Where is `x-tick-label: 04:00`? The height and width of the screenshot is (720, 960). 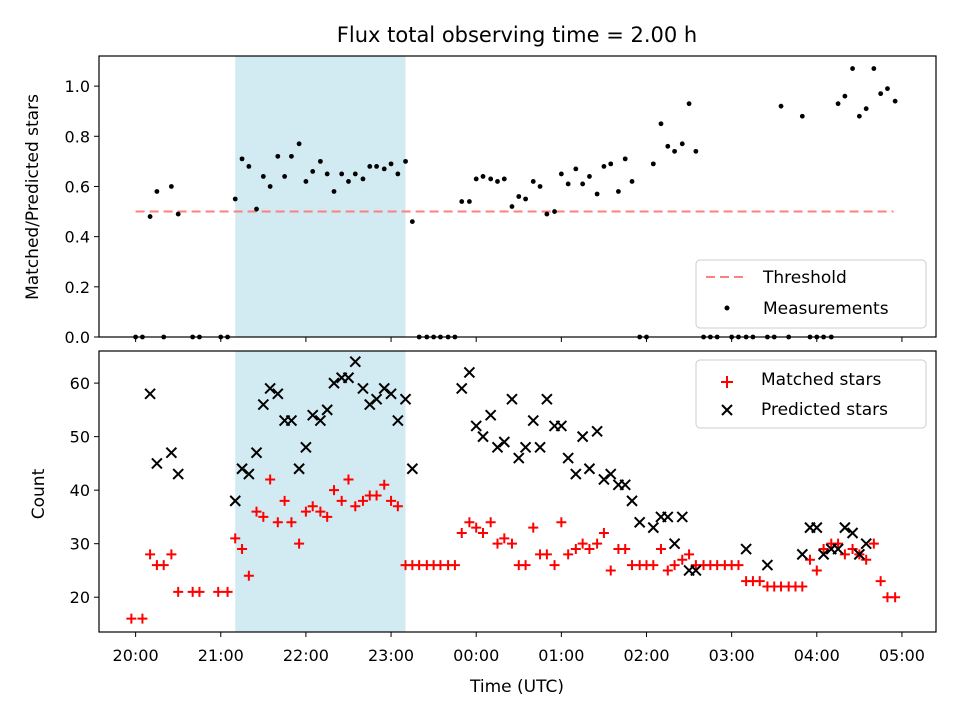 x-tick-label: 04:00 is located at coordinates (817, 655).